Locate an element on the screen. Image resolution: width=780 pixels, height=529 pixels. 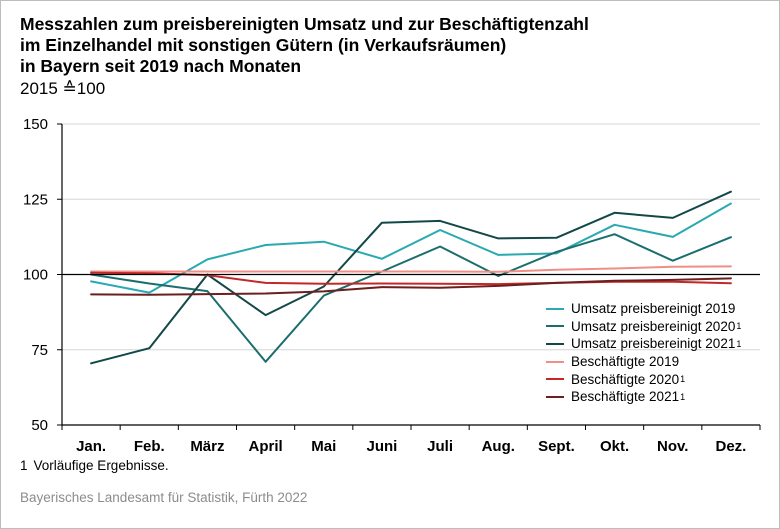
footnote: 1 Vorläufige Ergebnisse. is located at coordinates (94, 465).